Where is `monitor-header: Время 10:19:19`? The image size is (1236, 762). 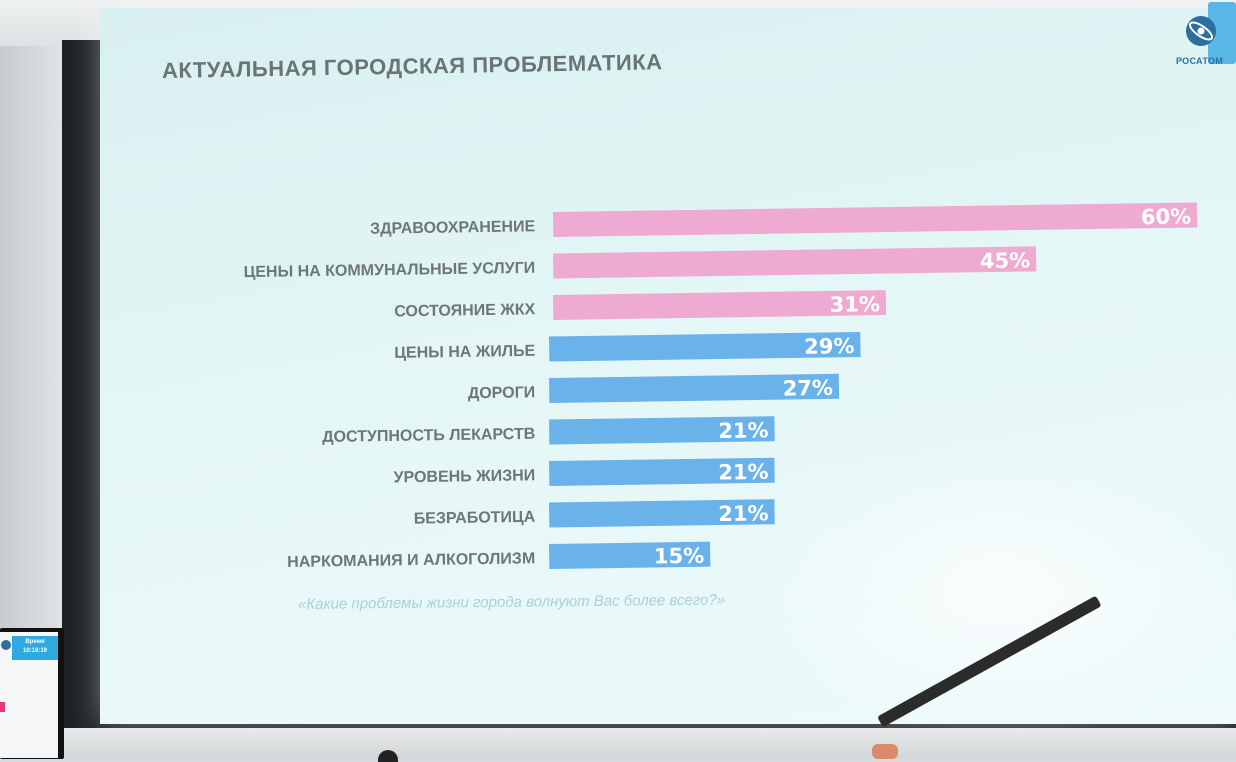 monitor-header: Время 10:19:19 is located at coordinates (35, 648).